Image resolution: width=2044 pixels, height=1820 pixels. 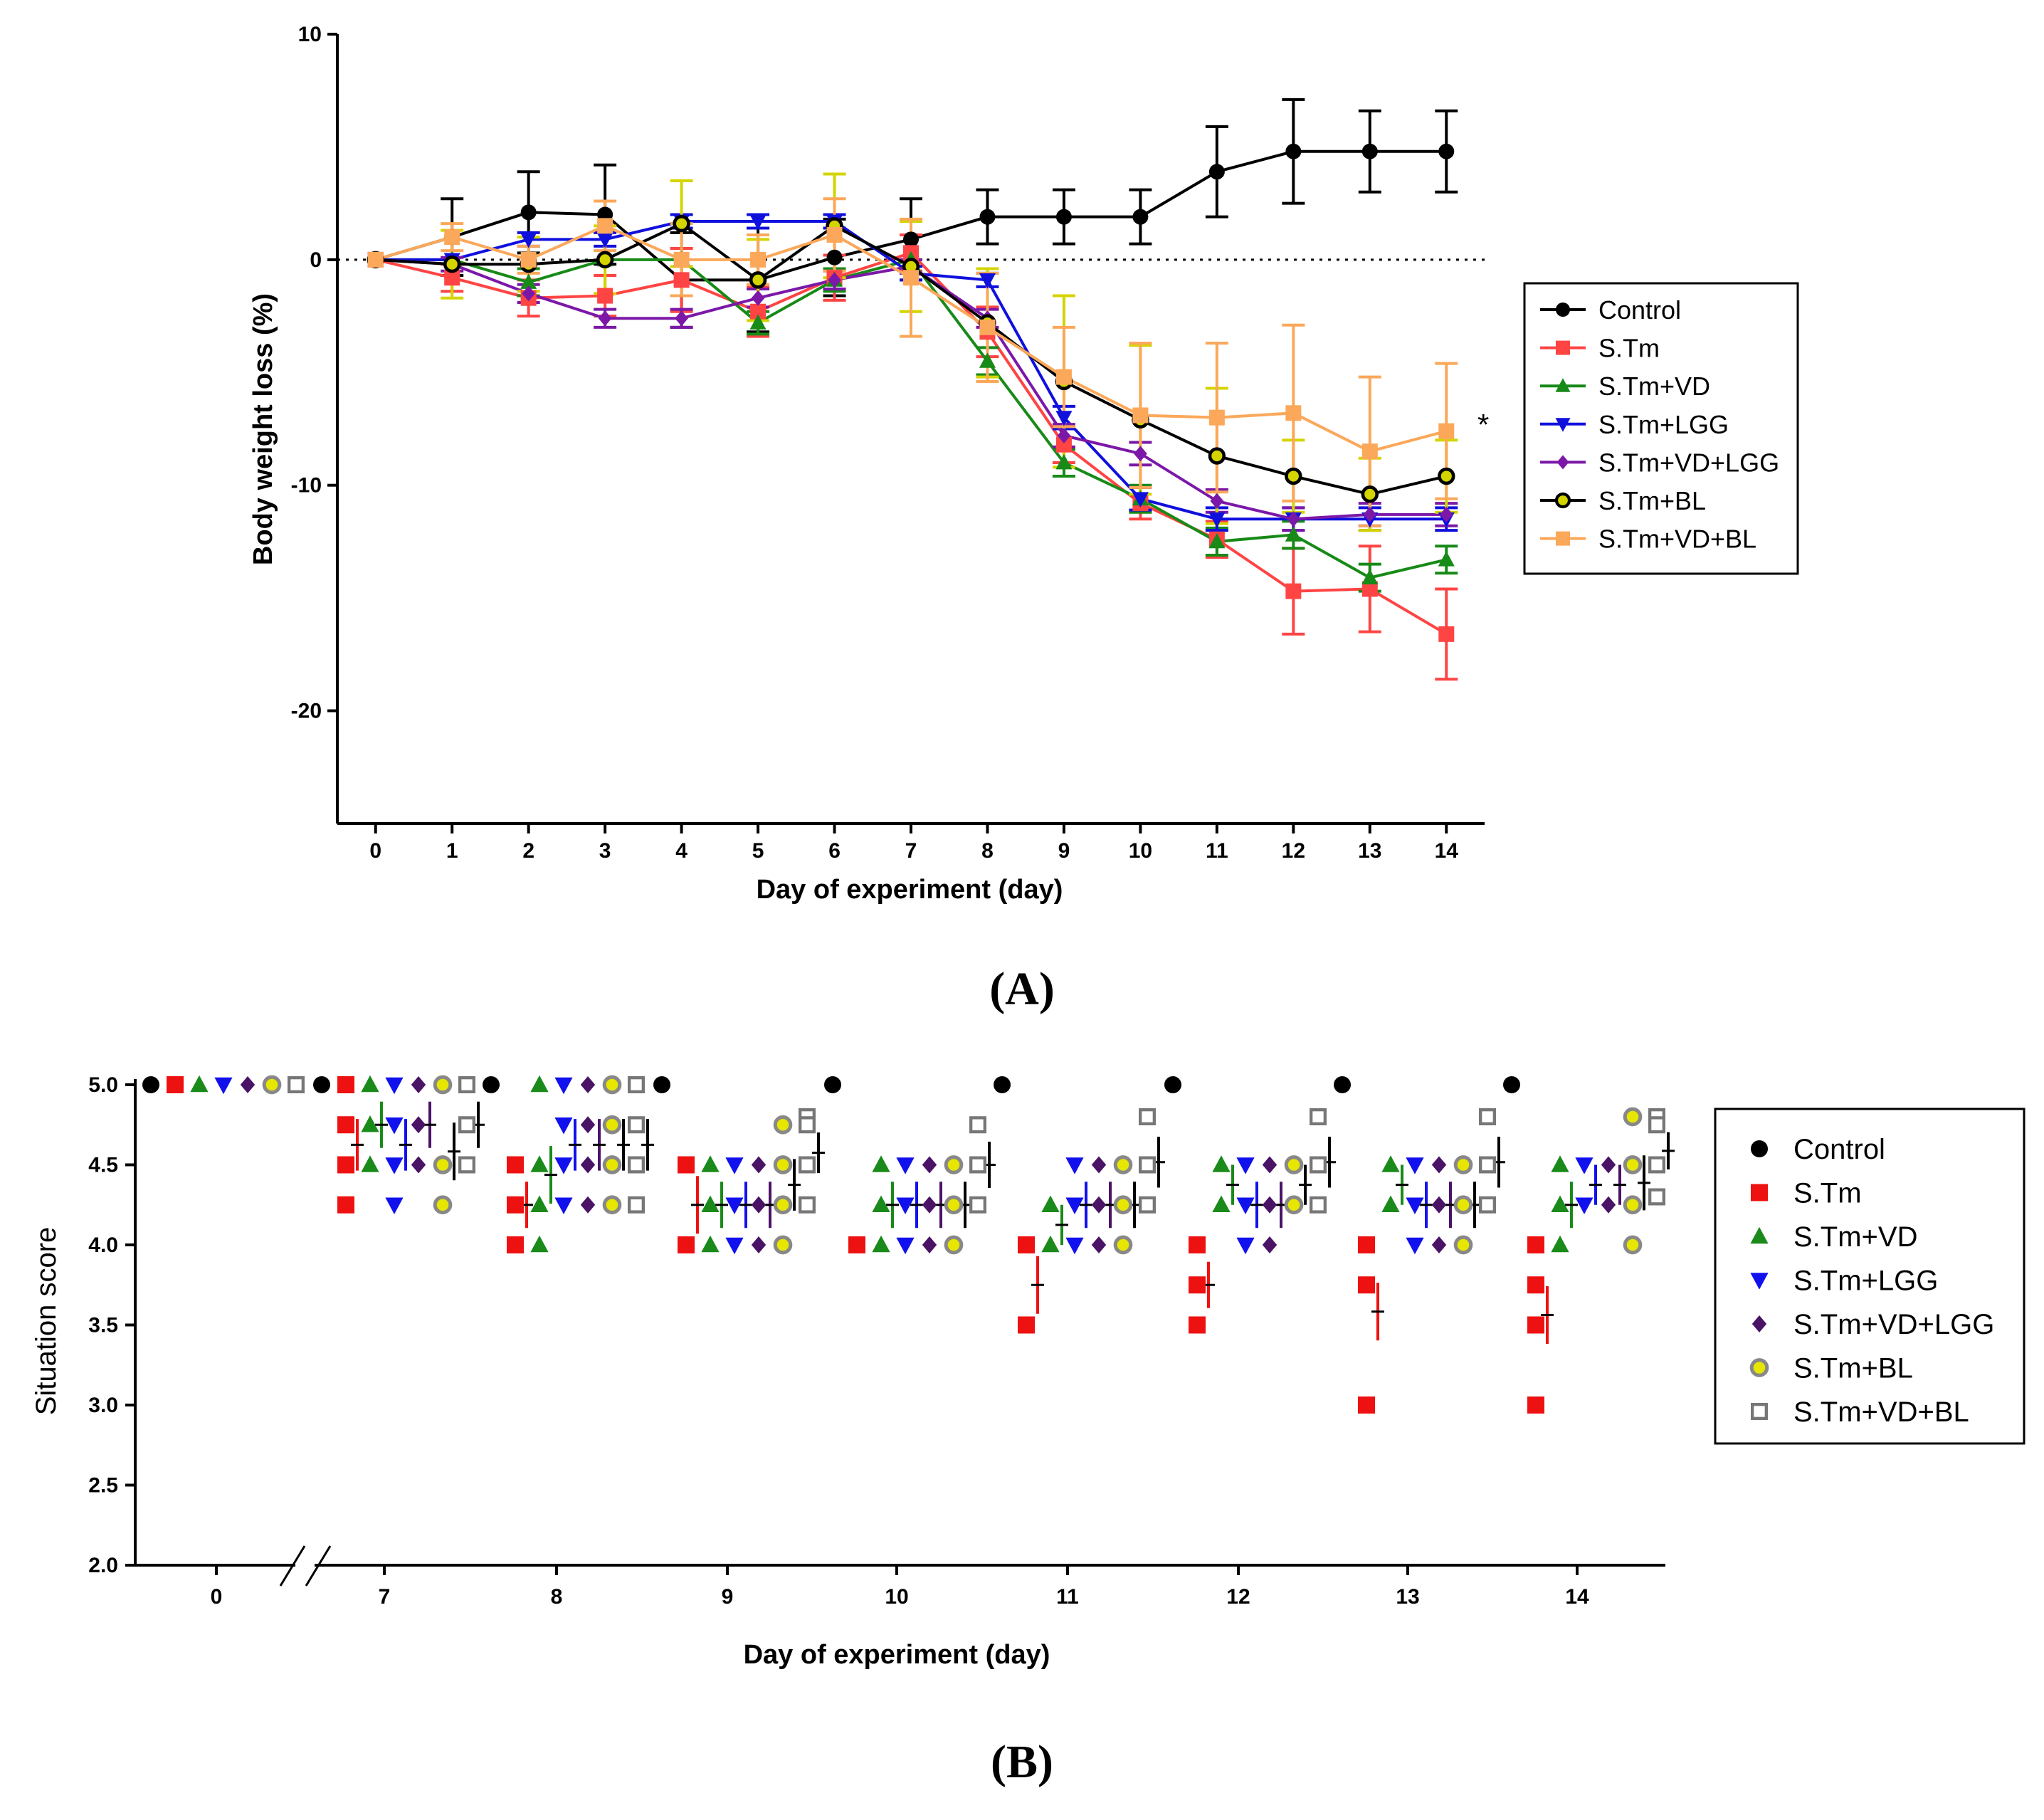 I want to click on panel-a-x-axis-title: Day of experiment (day), so click(x=910, y=890).